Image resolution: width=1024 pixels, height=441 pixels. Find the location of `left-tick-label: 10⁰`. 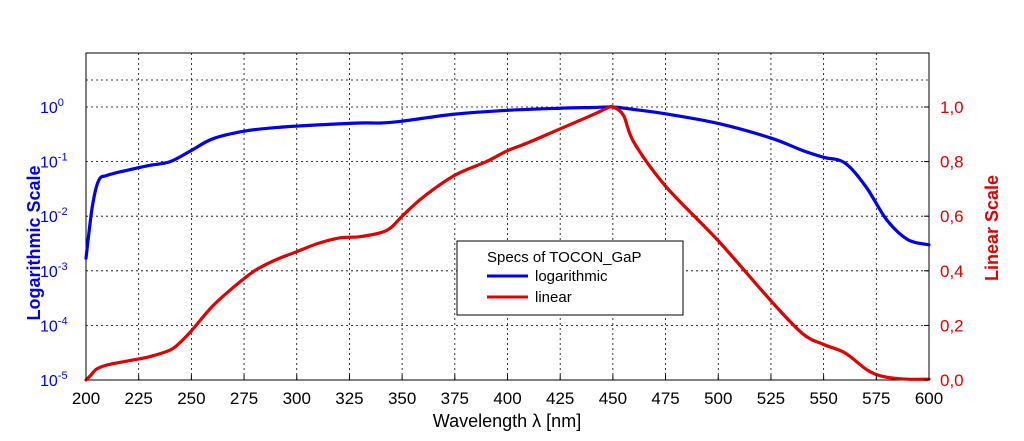

left-tick-label: 10⁰ is located at coordinates (52, 107).